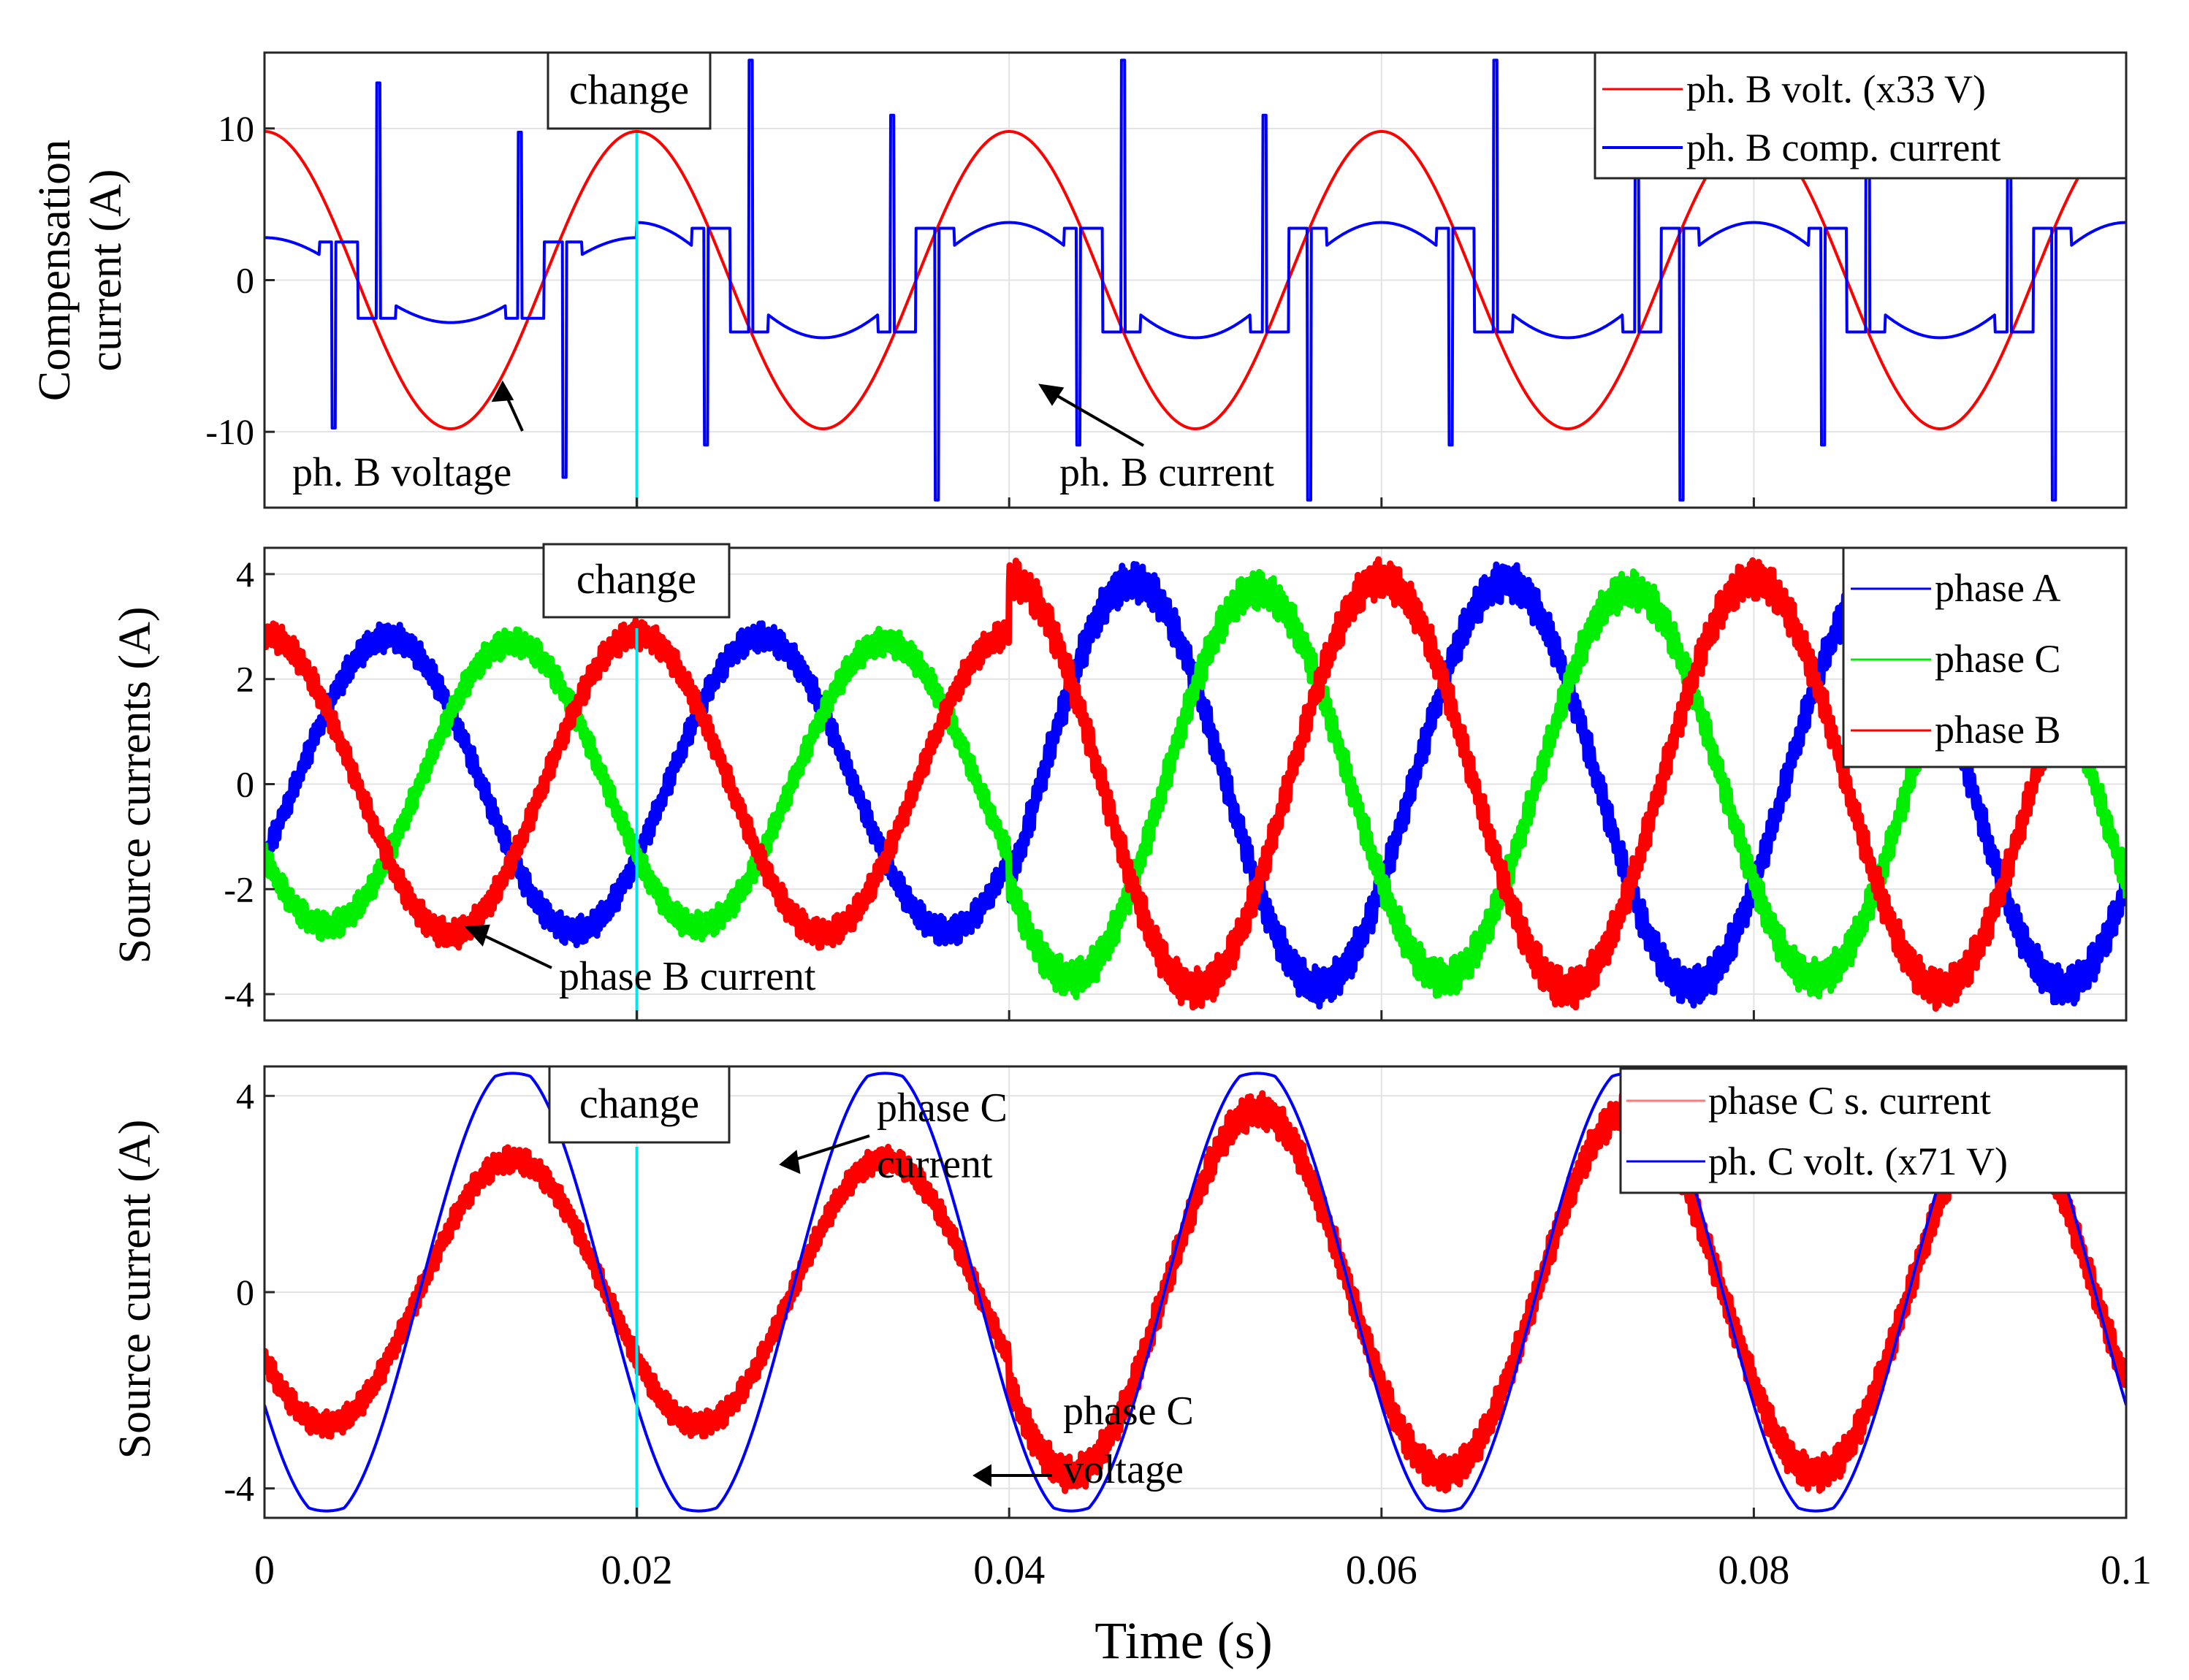 The width and height of the screenshot is (2189, 1680). I want to click on x-tick-label: 0, so click(264, 1570).